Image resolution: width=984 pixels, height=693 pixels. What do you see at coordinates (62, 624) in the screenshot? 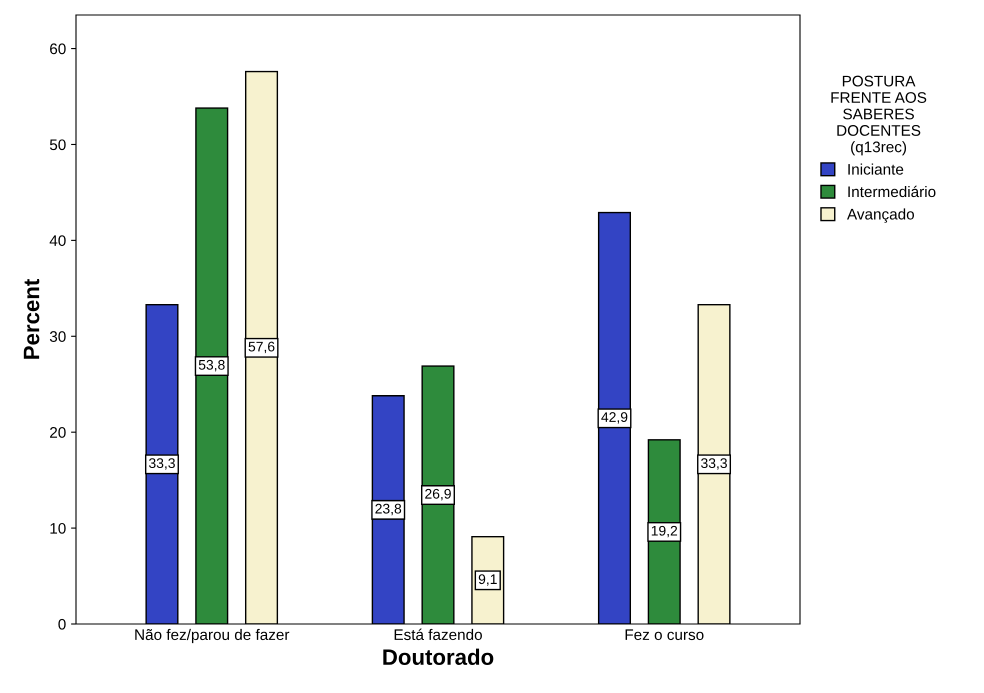
I see `y-tick-label: 0` at bounding box center [62, 624].